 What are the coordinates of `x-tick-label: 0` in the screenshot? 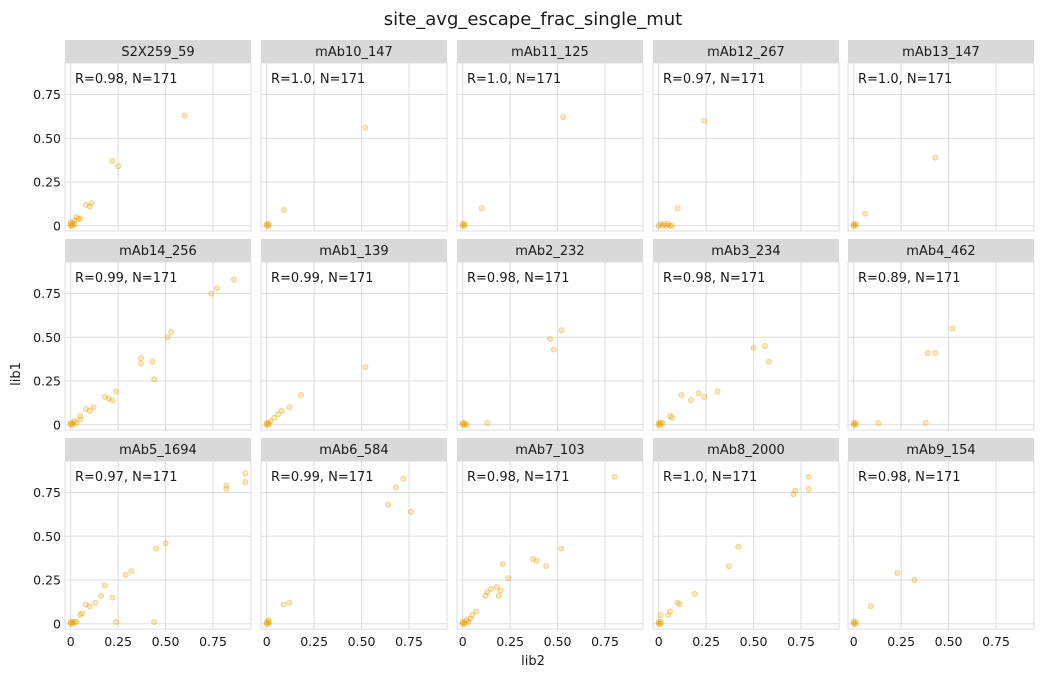 It's located at (71, 641).